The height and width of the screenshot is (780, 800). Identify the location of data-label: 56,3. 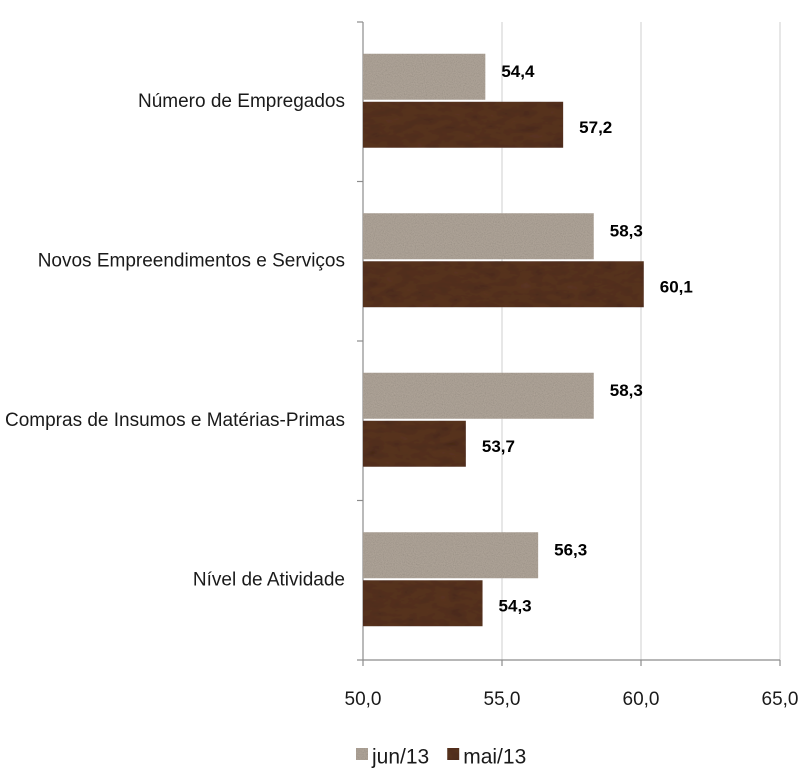
(570, 550).